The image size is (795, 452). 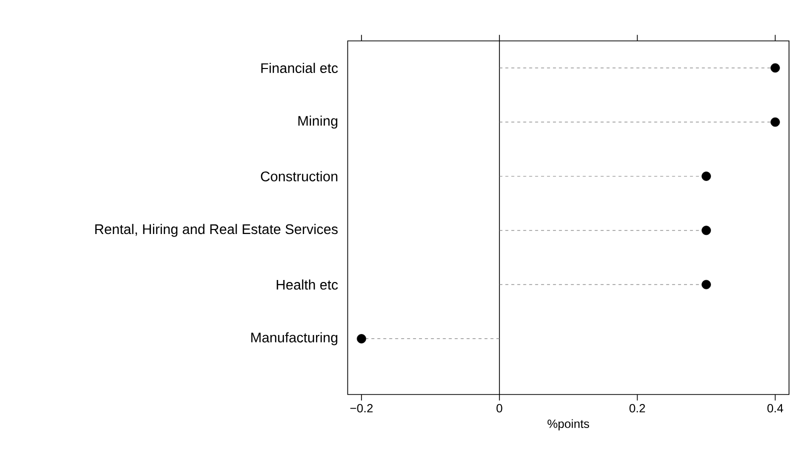 What do you see at coordinates (637, 408) in the screenshot?
I see `x-tick-label: 0.2` at bounding box center [637, 408].